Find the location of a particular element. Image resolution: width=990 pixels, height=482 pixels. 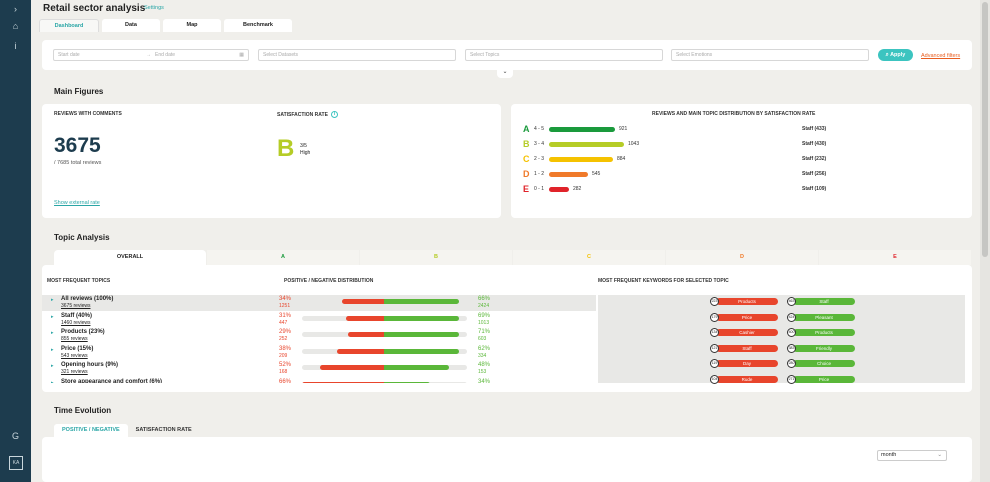

scrollbar is located at coordinates (985, 241).